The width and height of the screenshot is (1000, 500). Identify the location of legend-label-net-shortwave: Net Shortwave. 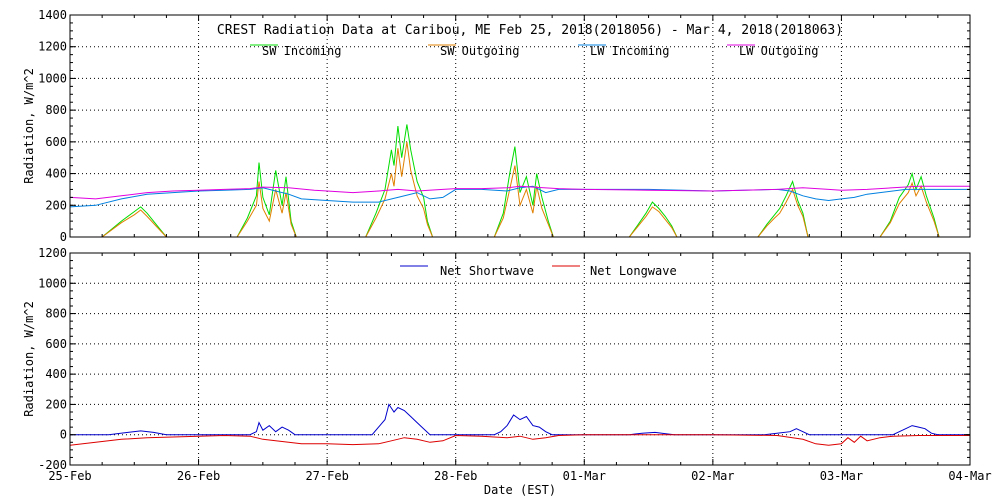
(487, 271).